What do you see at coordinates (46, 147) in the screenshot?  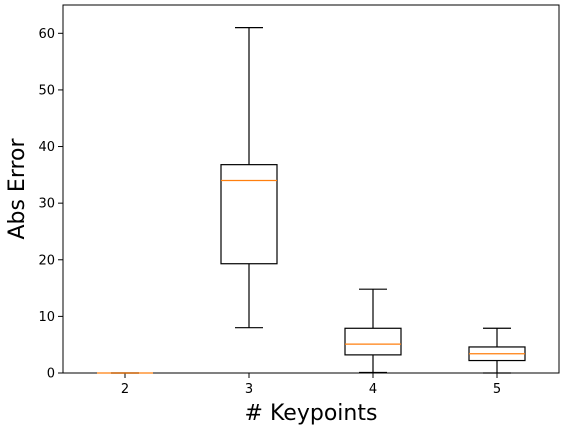 I see `y-tick-label: 40` at bounding box center [46, 147].